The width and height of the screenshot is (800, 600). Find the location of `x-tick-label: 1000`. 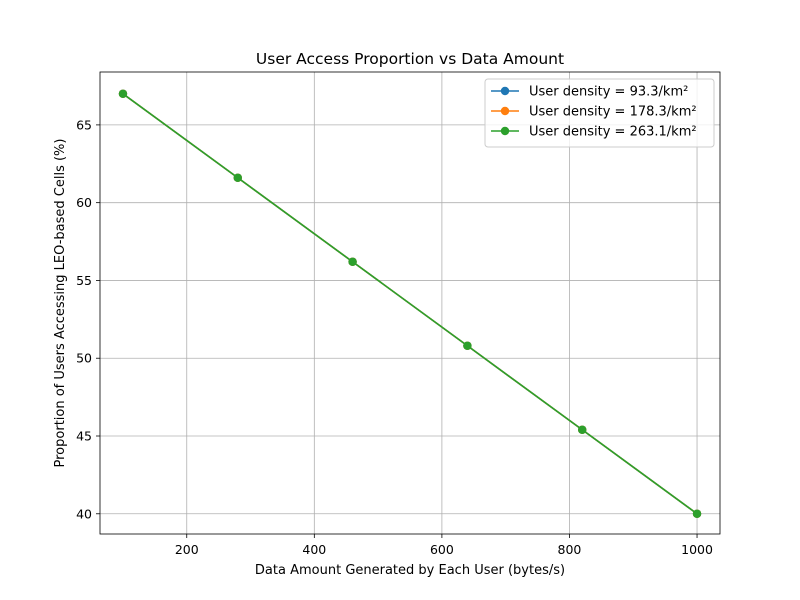

x-tick-label: 1000 is located at coordinates (697, 549).